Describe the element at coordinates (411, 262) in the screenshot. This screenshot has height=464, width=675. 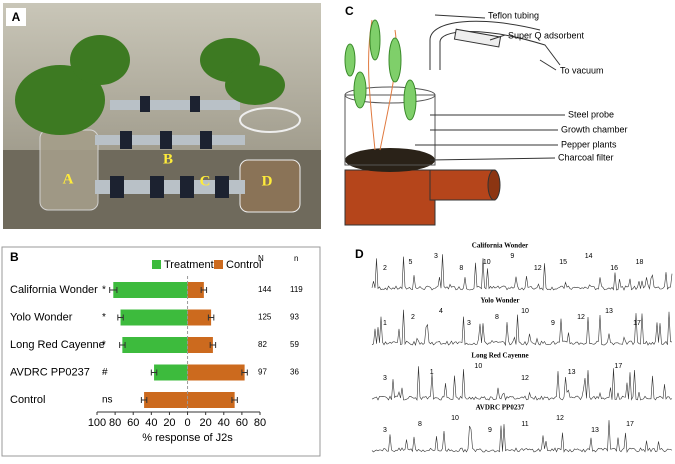
I see `peak-label: 5` at that location.